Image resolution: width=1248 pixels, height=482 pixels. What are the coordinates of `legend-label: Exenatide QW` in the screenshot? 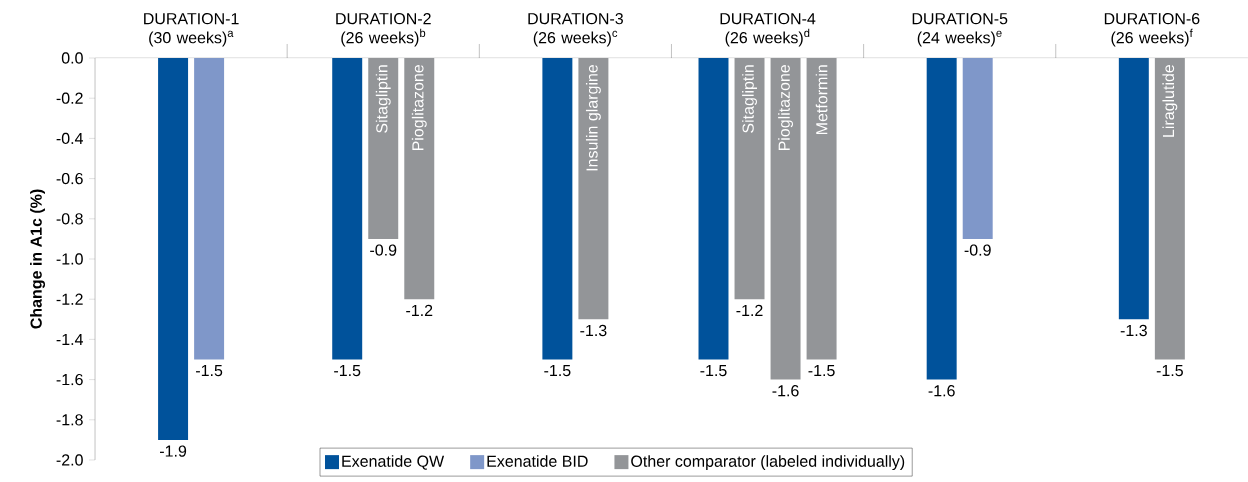 It's located at (393, 462).